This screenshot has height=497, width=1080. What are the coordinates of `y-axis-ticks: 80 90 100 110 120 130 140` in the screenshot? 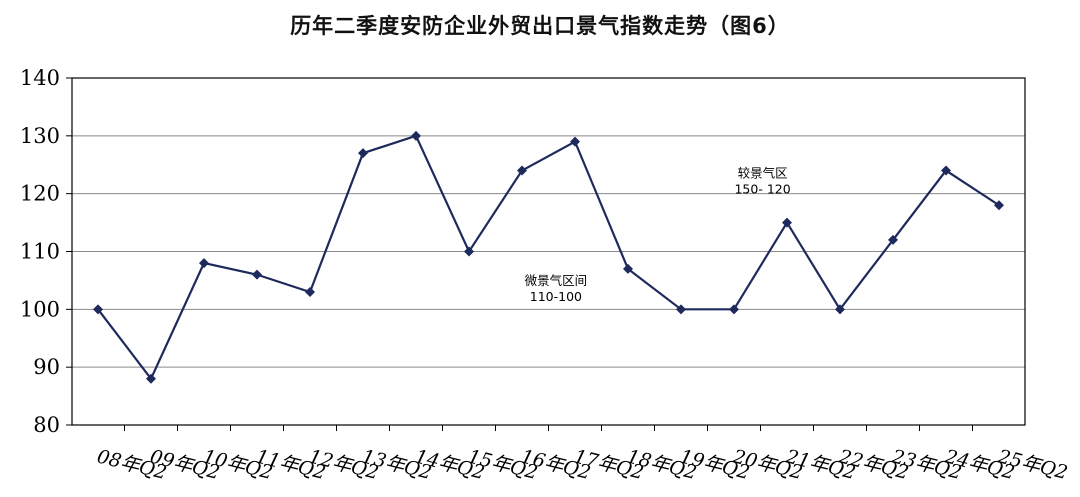 It's located at (46, 251).